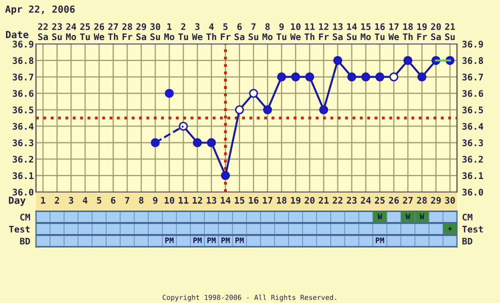 Image resolution: width=500 pixels, height=303 pixels. Describe the element at coordinates (197, 31) in the screenshot. I see `x-tick-label: 3 We` at that location.